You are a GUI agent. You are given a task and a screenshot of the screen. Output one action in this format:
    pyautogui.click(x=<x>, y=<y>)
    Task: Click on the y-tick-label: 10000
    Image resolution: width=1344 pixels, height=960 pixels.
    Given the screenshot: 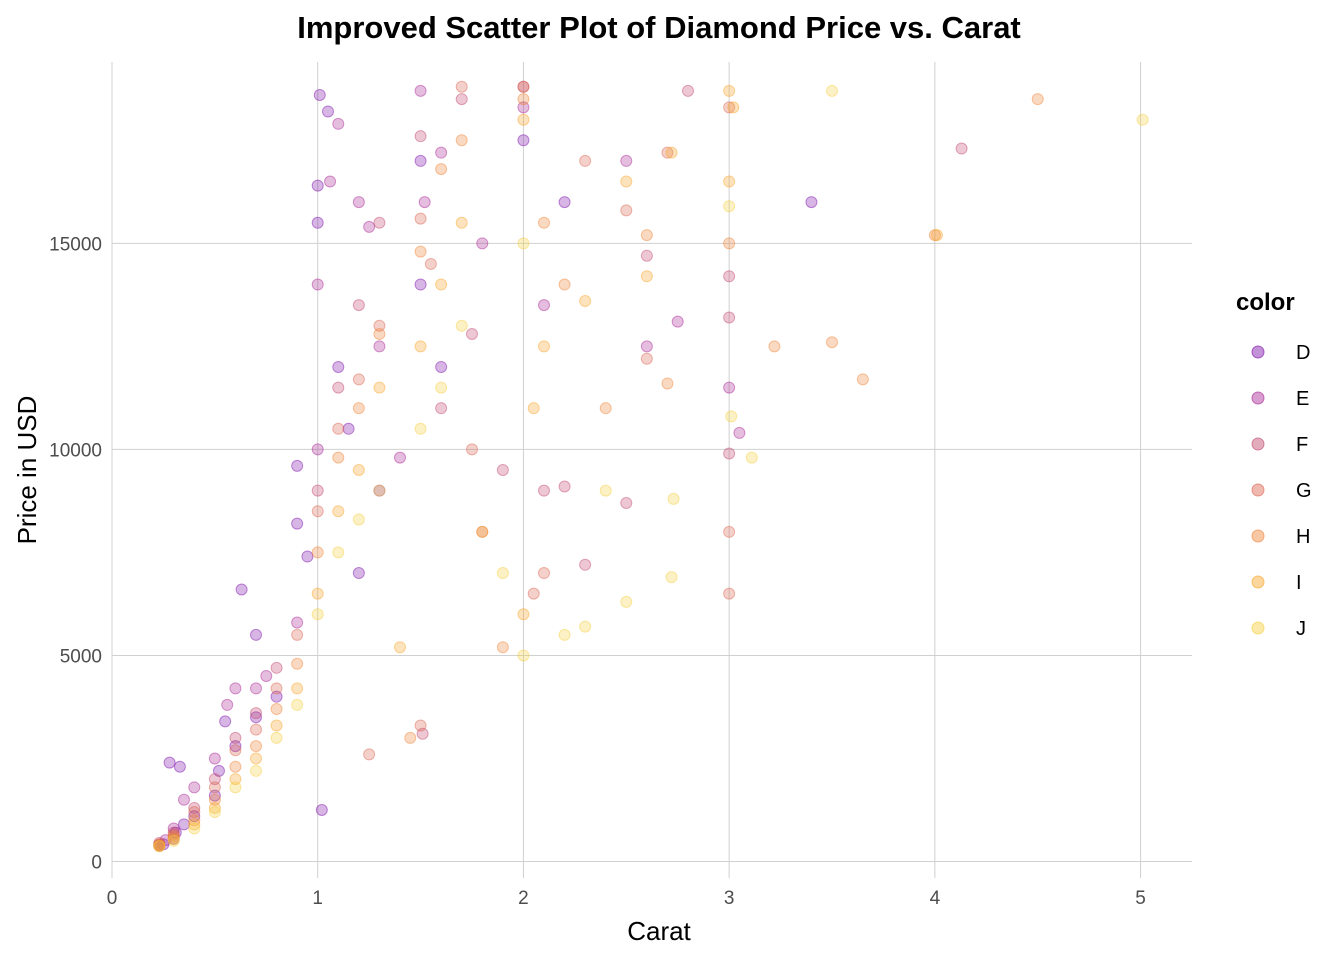 What is the action you would take?
    pyautogui.click(x=75, y=450)
    